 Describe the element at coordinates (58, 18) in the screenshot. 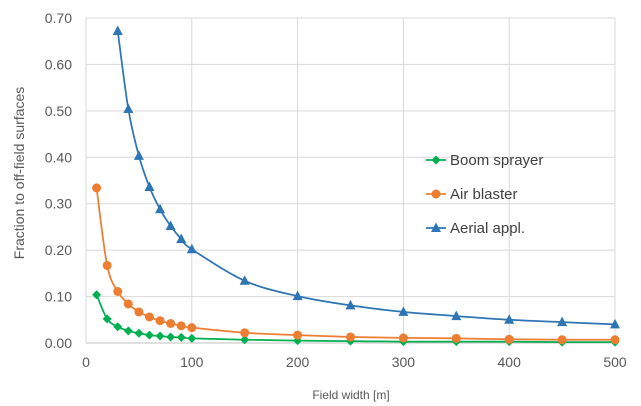

I see `y-tick-label: 0.70` at that location.